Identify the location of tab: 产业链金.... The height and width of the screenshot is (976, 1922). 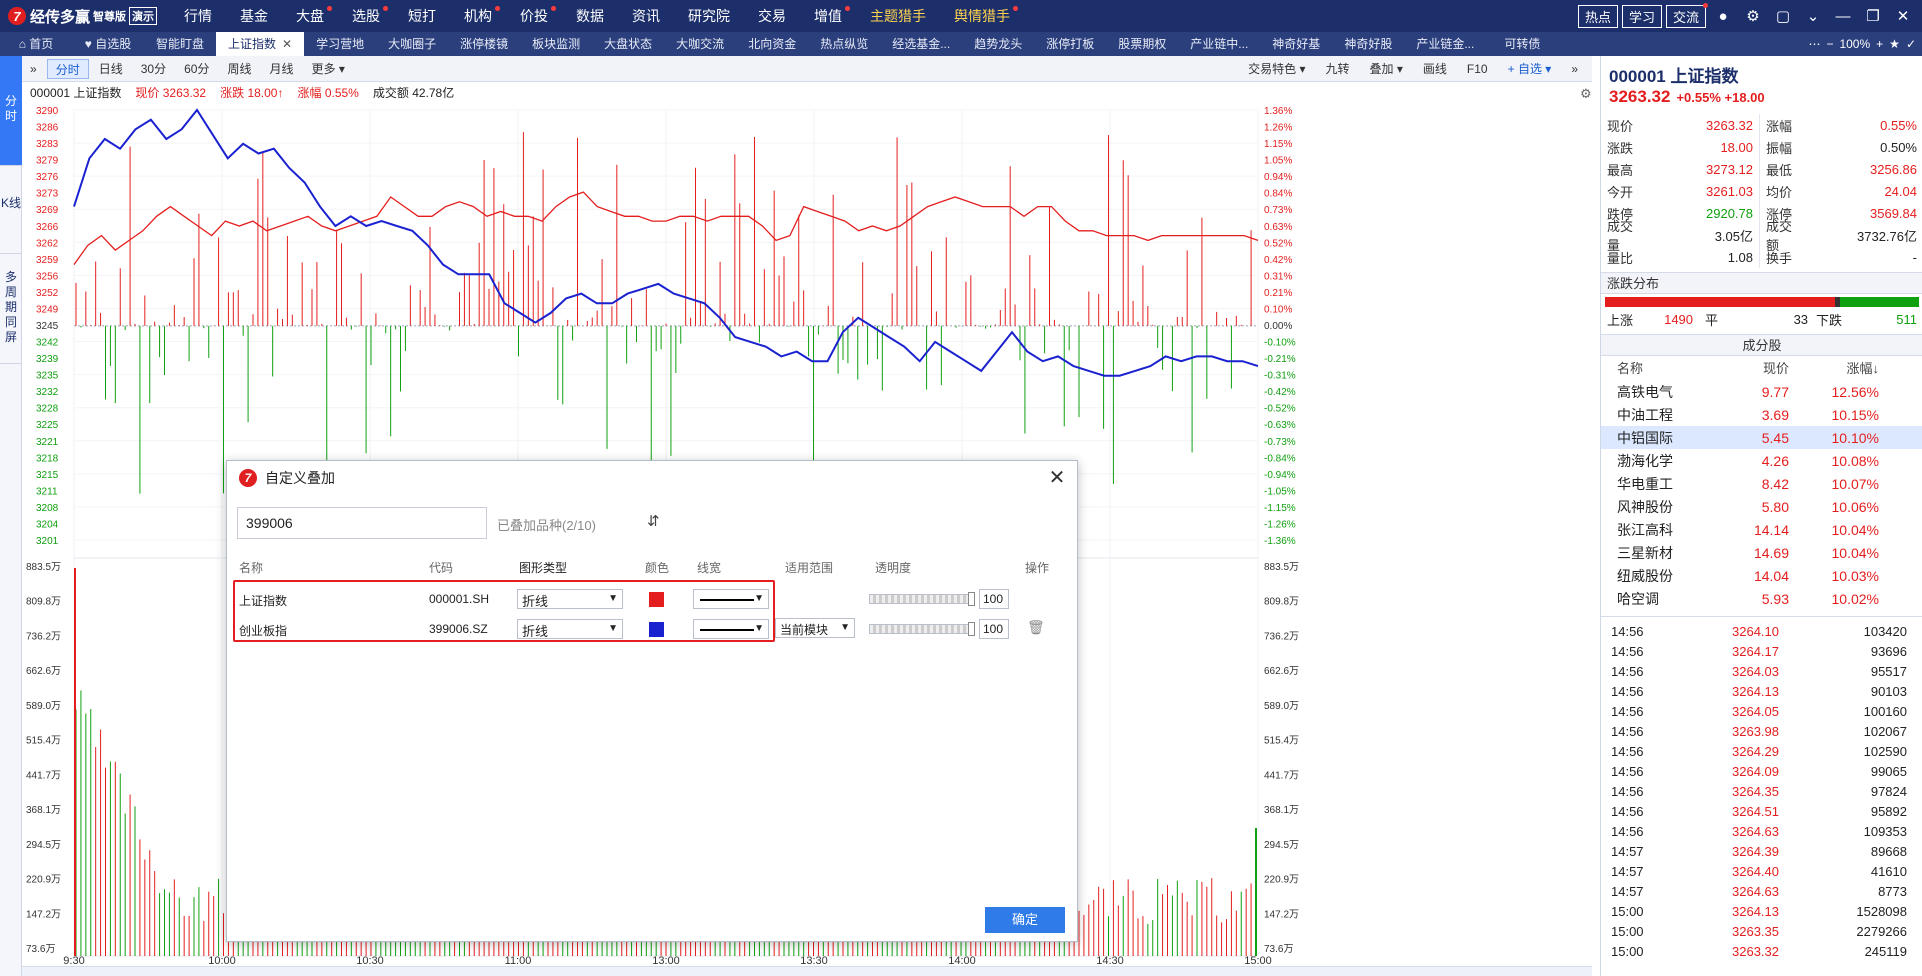
(1445, 44).